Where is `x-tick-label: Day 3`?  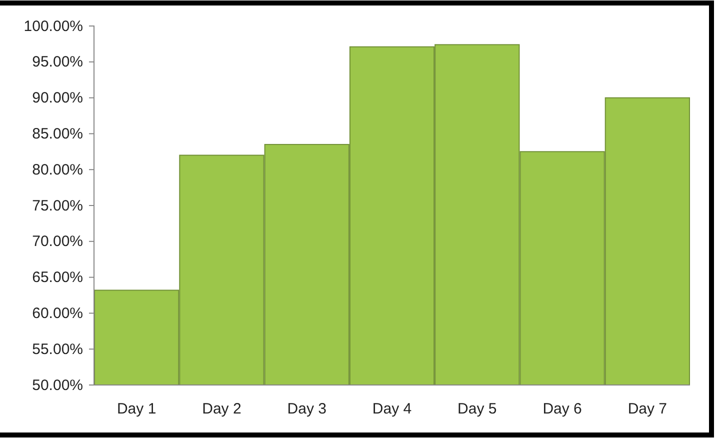 x-tick-label: Day 3 is located at coordinates (306, 409).